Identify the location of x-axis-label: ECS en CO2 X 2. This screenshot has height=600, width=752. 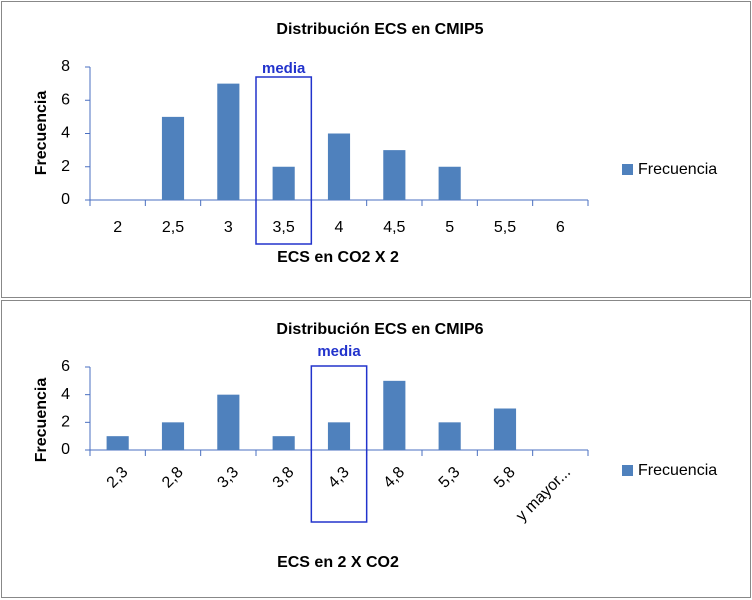
(338, 257).